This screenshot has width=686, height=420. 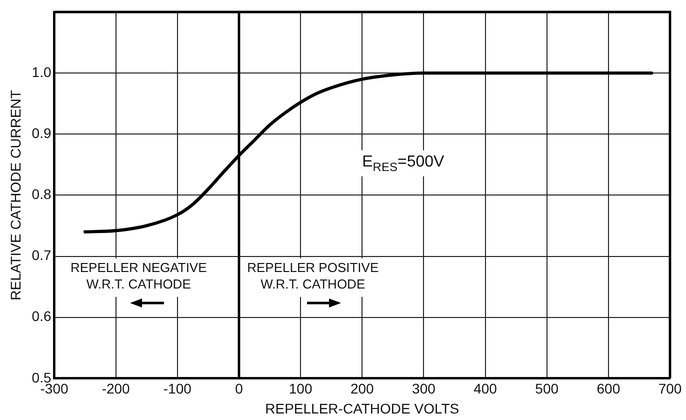 What do you see at coordinates (362, 408) in the screenshot?
I see `x-axis-title: REPELLER-CATHODE VOLTS` at bounding box center [362, 408].